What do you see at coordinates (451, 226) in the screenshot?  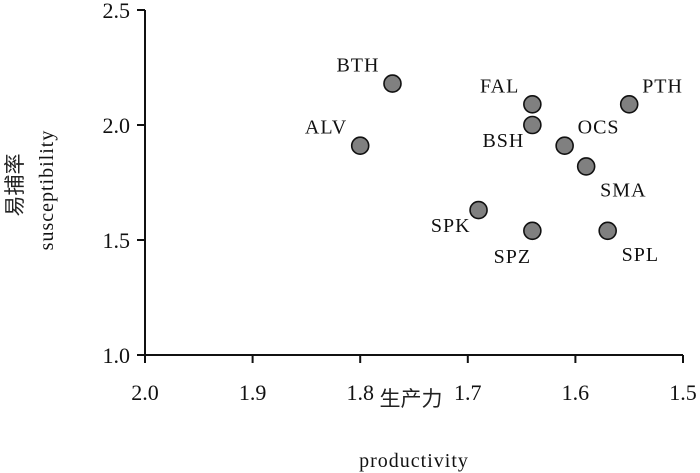 I see `point-label-spk: SPK` at bounding box center [451, 226].